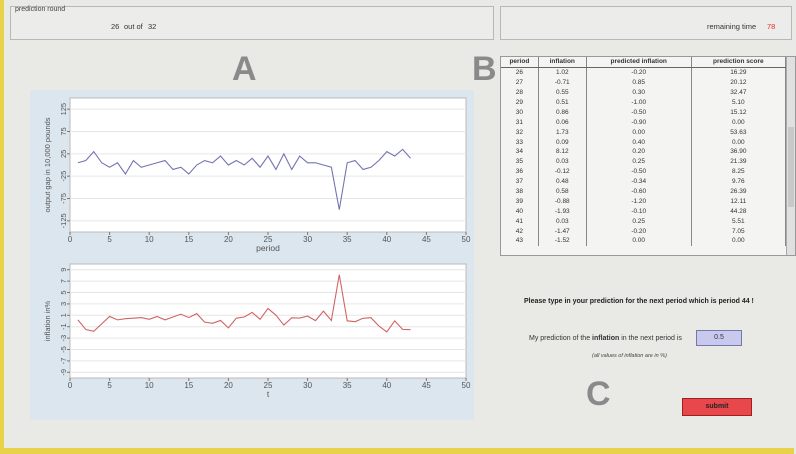 The image size is (796, 454). I want to click on table-row: 28 0.55 0.30 32.47, so click(644, 92).